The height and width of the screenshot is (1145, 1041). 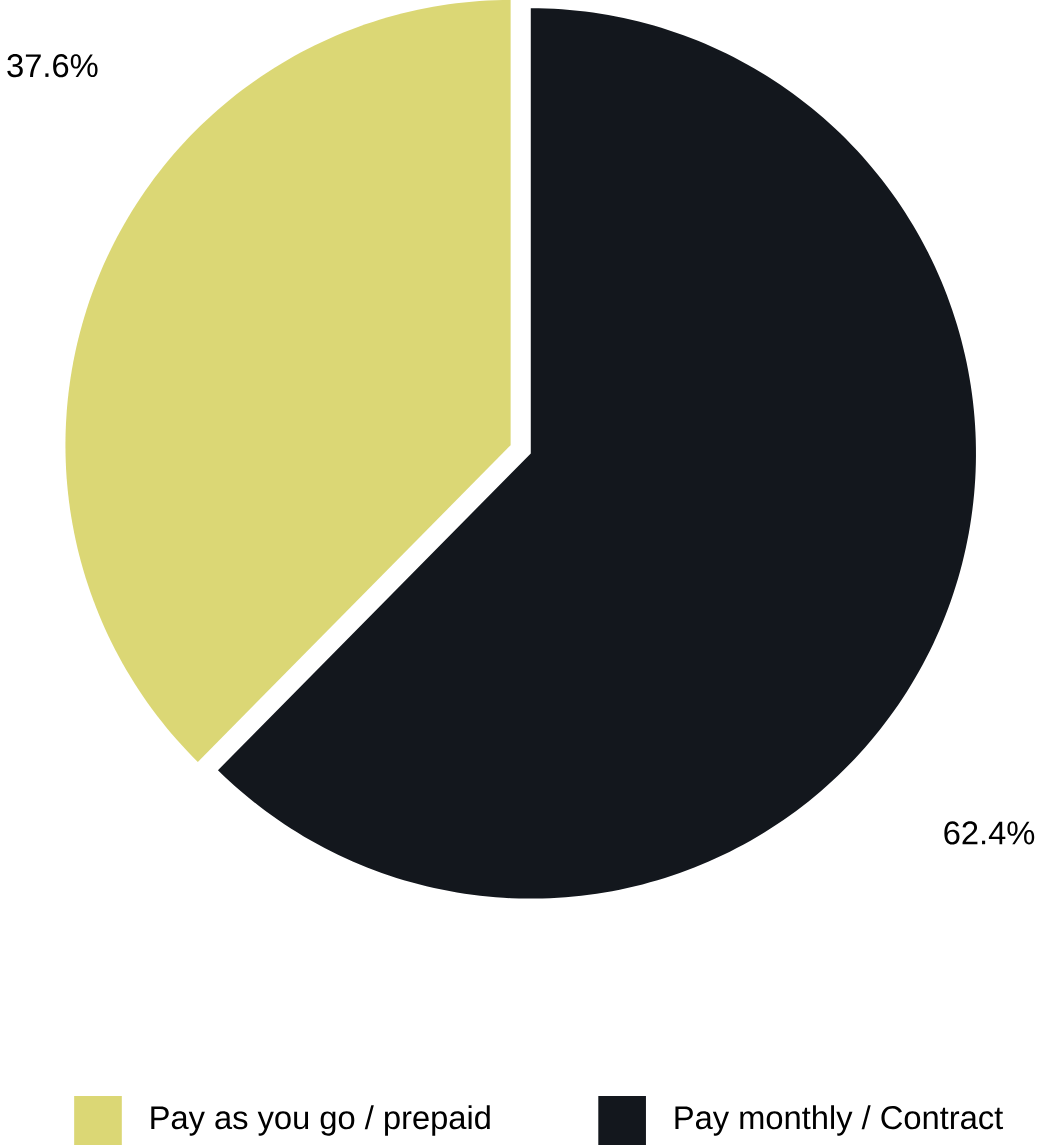 What do you see at coordinates (989, 833) in the screenshot?
I see `data-label: 62.4%` at bounding box center [989, 833].